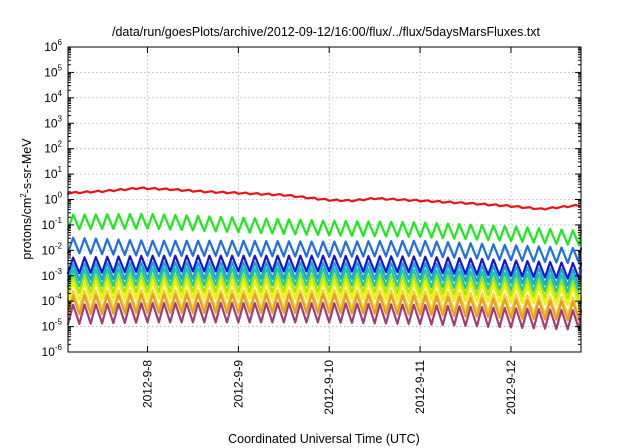 Image resolution: width=640 pixels, height=448 pixels. I want to click on y-tick-label: 10⁵, so click(53, 71).